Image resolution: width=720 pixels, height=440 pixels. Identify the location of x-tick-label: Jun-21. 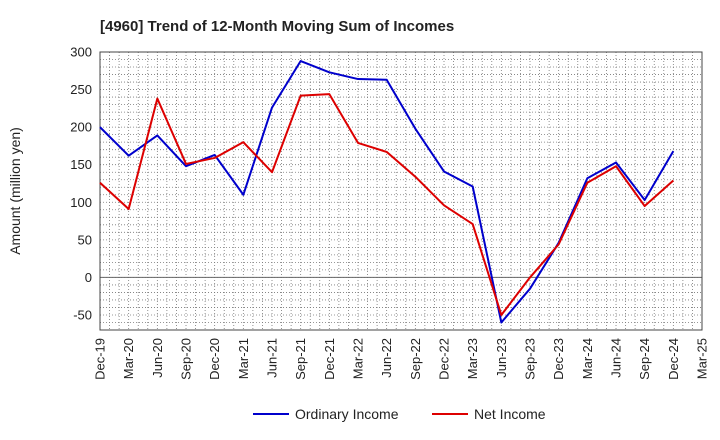
(272, 358).